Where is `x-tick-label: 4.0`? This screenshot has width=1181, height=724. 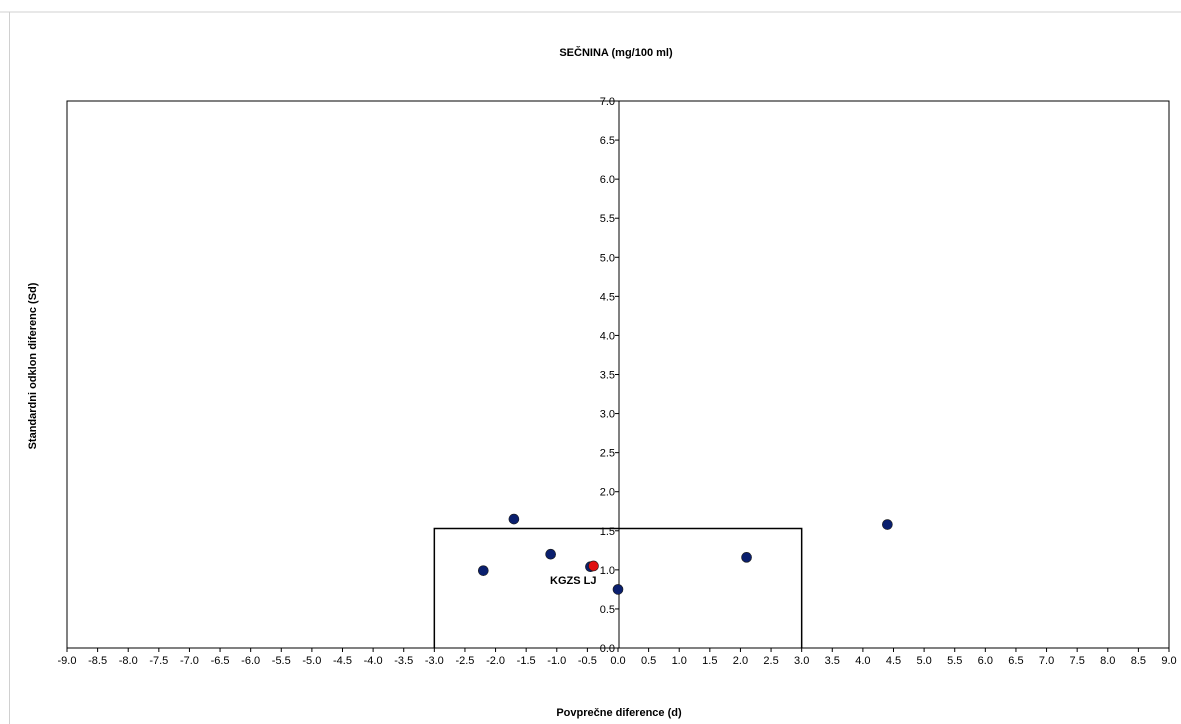
x-tick-label: 4.0 is located at coordinates (862, 661).